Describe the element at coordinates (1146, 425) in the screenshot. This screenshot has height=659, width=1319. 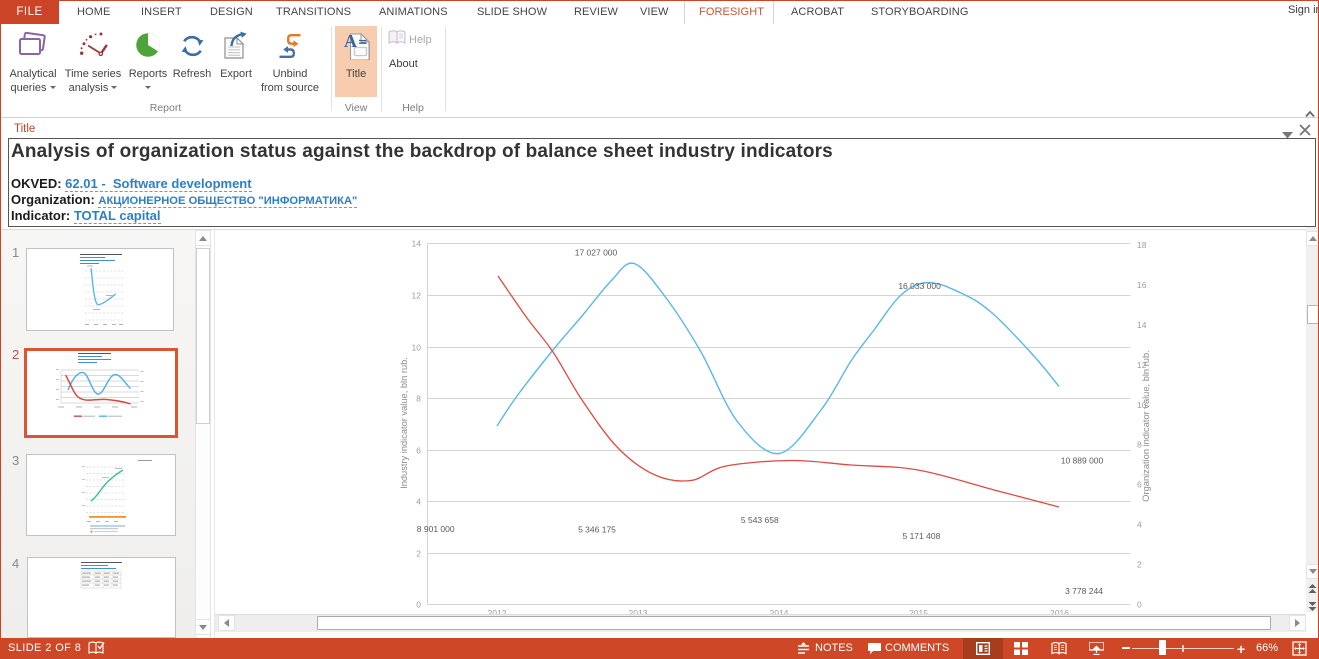
I see `svg-text:Organization indicator value,: Organization indicator value, bln rub.` at that location.